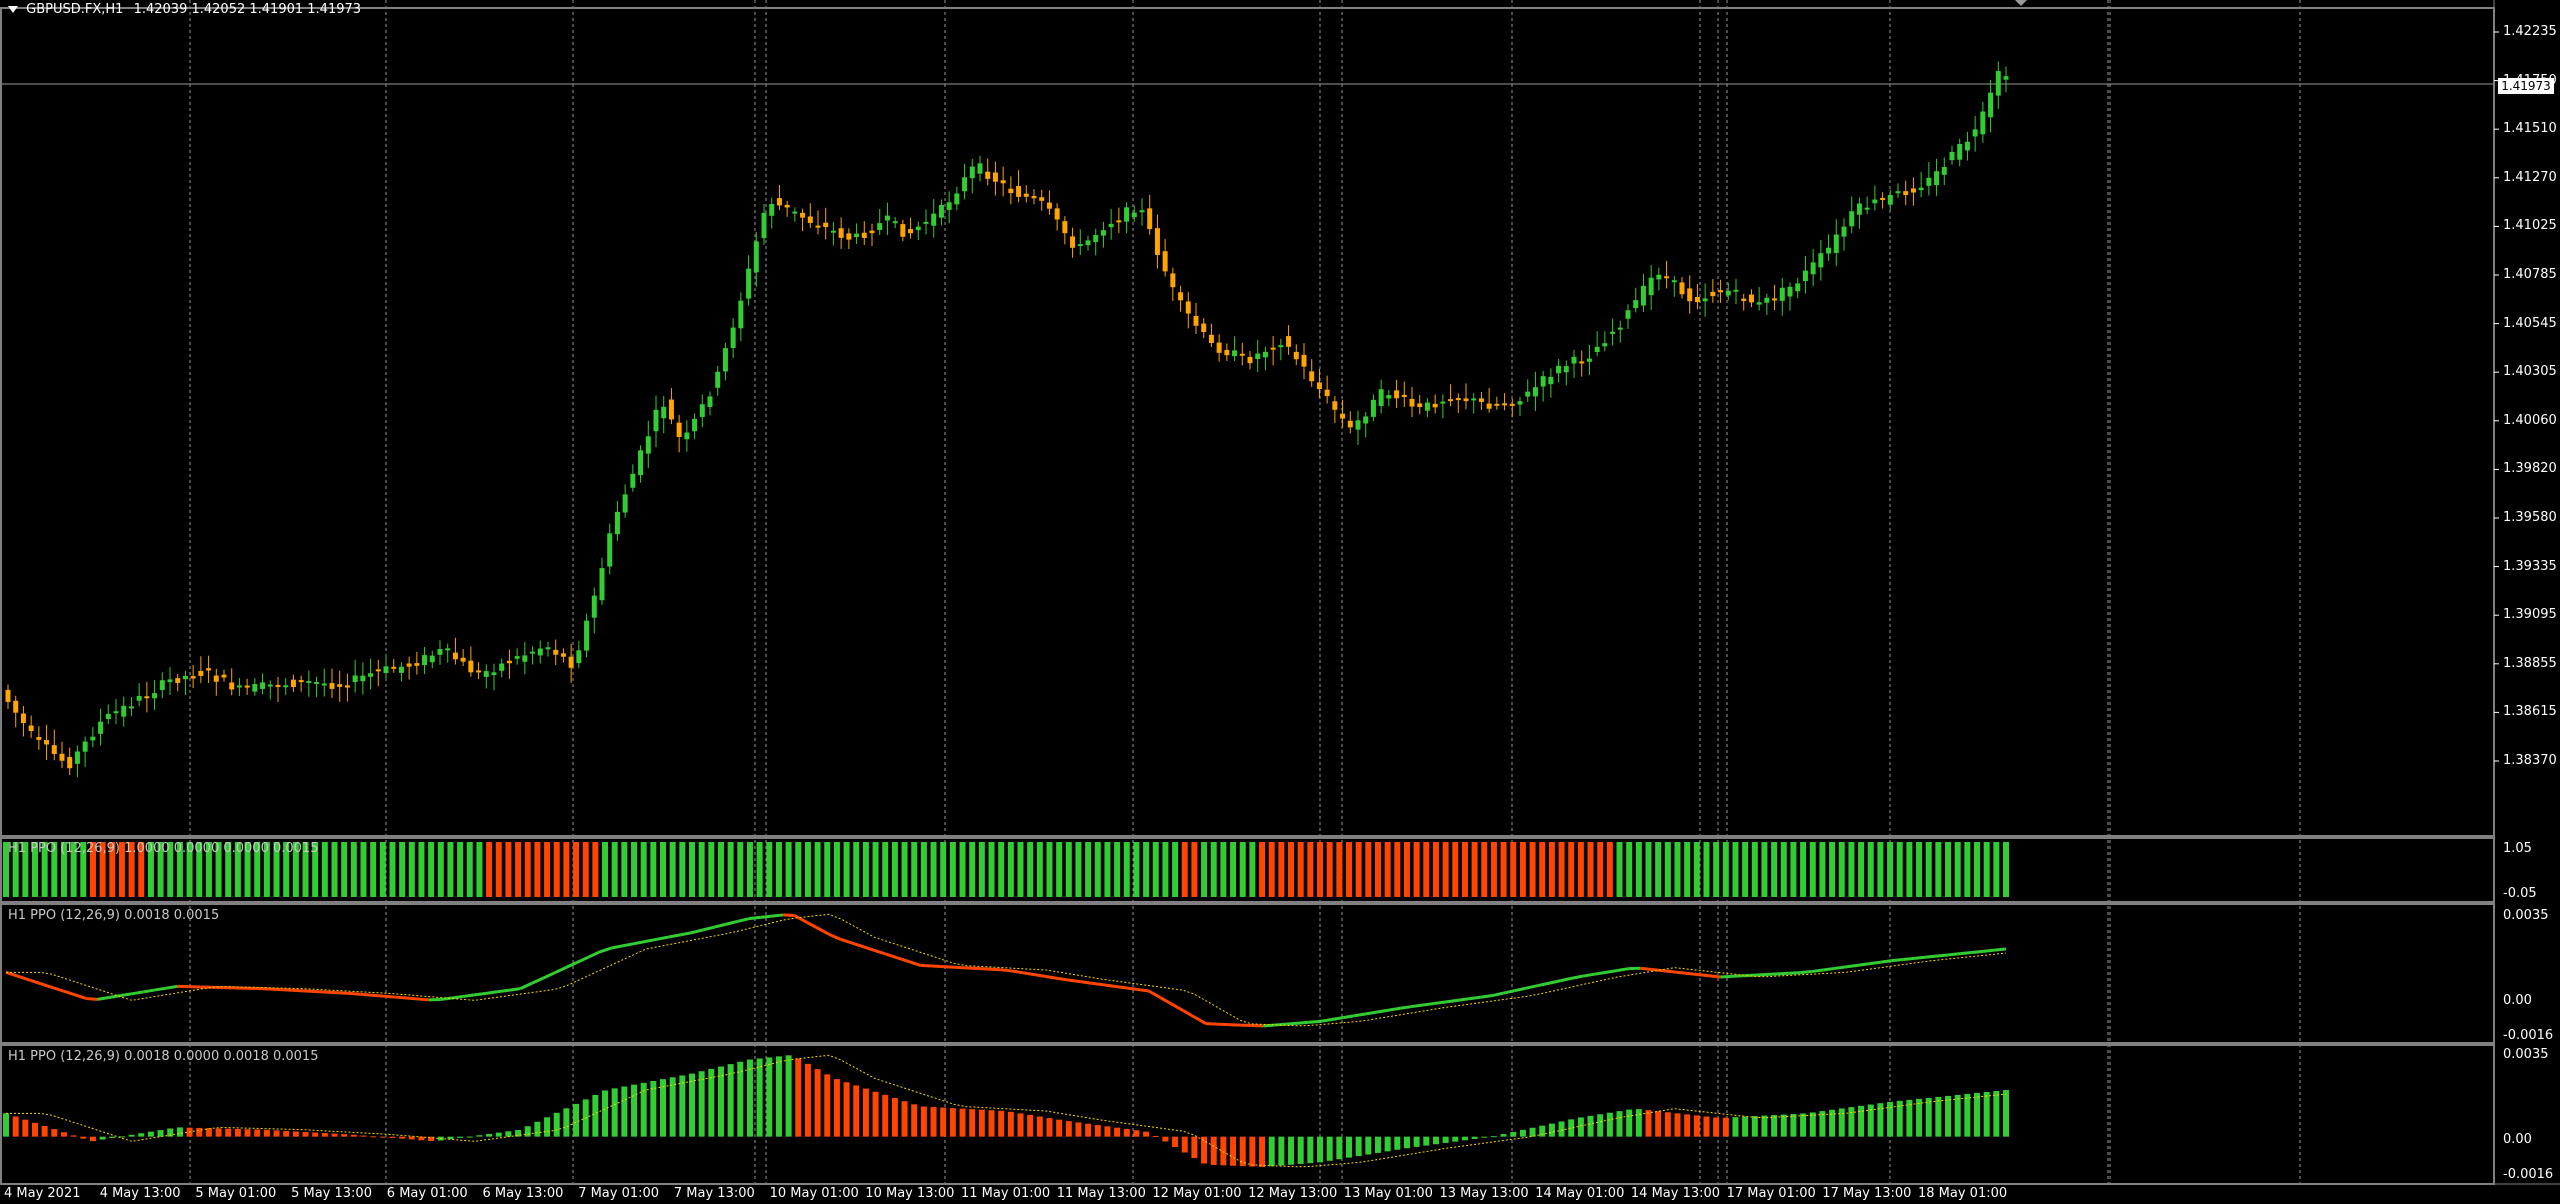 The image size is (2560, 1204). Describe the element at coordinates (247, 9) in the screenshot. I see `ohlc-values: 1.42039 1.42052 1.41901 1.41973` at that location.